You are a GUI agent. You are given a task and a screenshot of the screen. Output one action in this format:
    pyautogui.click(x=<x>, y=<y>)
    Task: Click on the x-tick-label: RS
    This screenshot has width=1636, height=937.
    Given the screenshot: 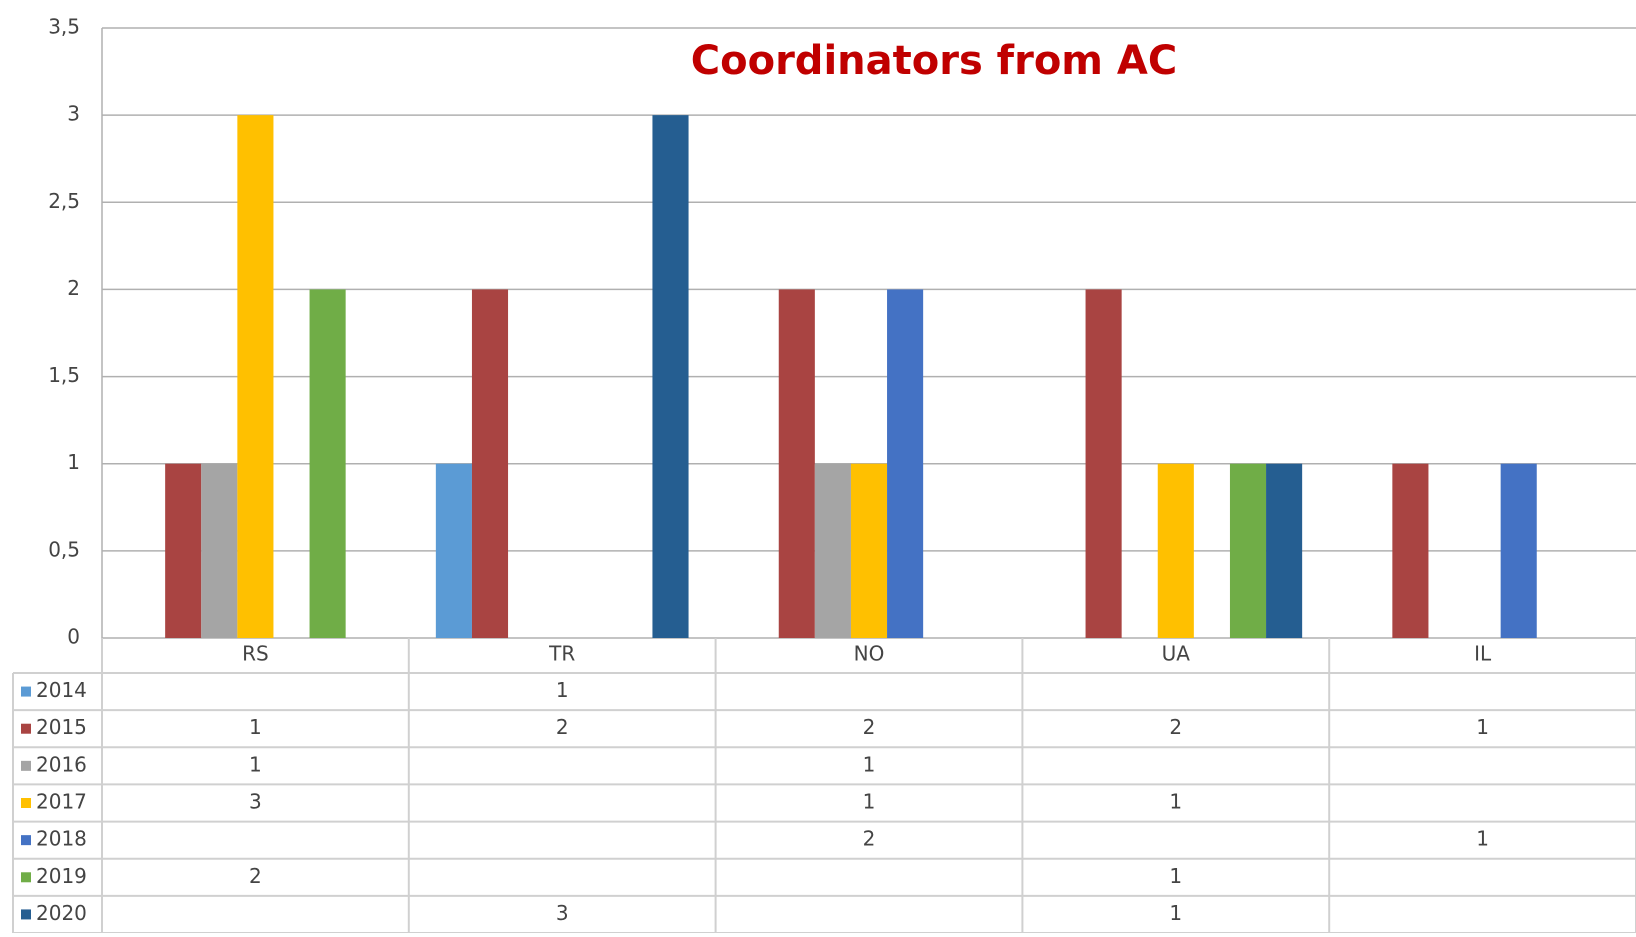 What is the action you would take?
    pyautogui.click(x=255, y=654)
    